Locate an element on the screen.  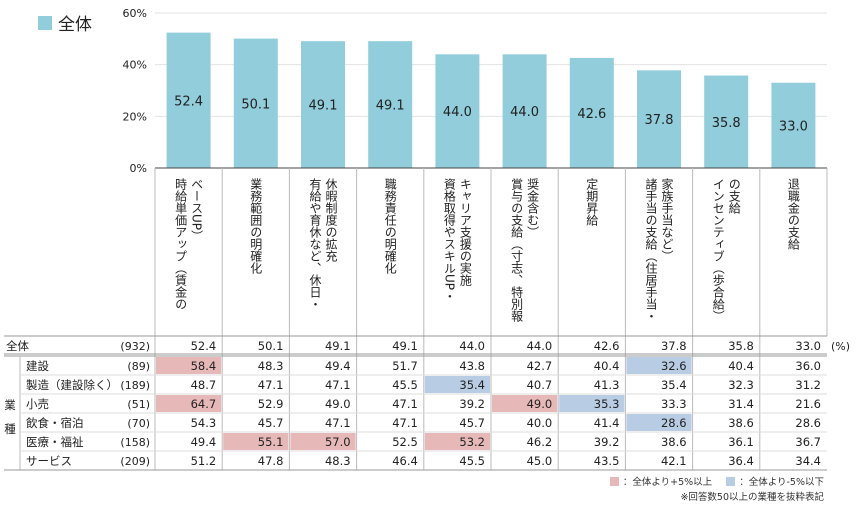
category-label: 家族手当など） is located at coordinates (667, 219).